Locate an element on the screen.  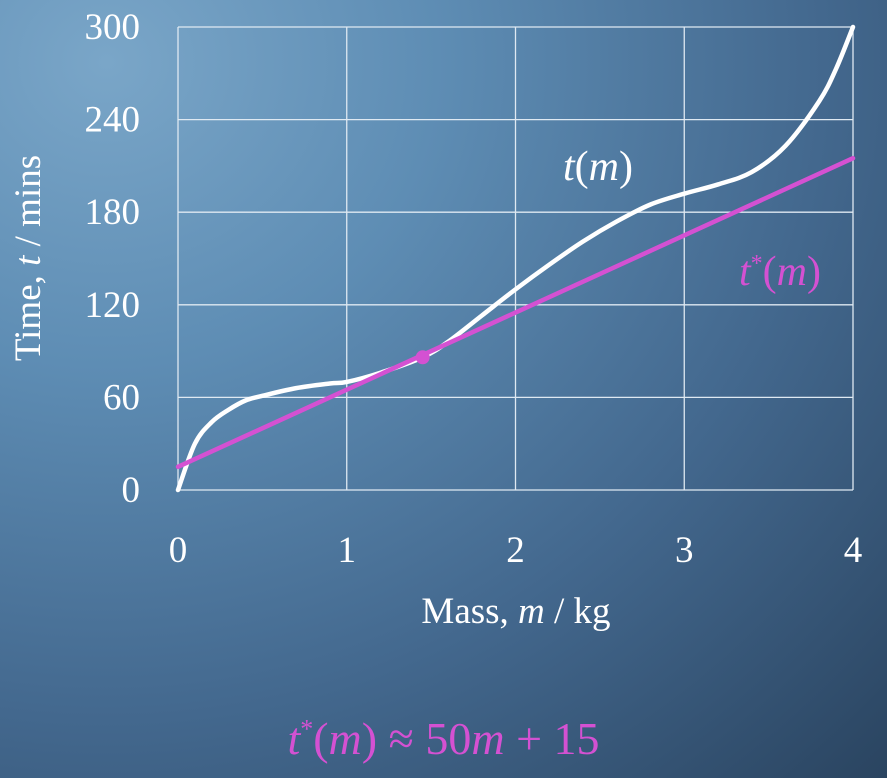
x-tick-label: 3 is located at coordinates (684, 550).